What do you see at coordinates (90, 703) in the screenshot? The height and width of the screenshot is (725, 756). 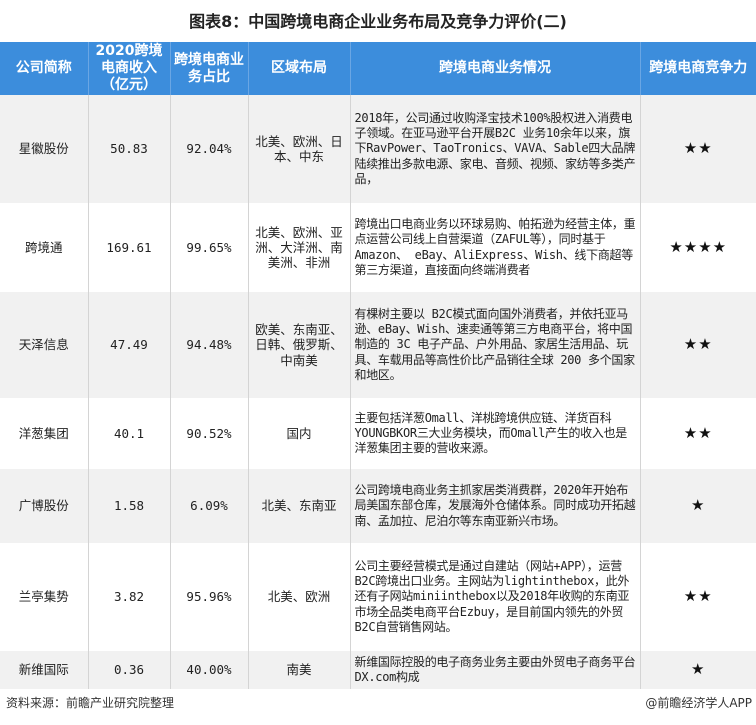 I see `source-note: 资料来源：前瞻产业研究院整理` at bounding box center [90, 703].